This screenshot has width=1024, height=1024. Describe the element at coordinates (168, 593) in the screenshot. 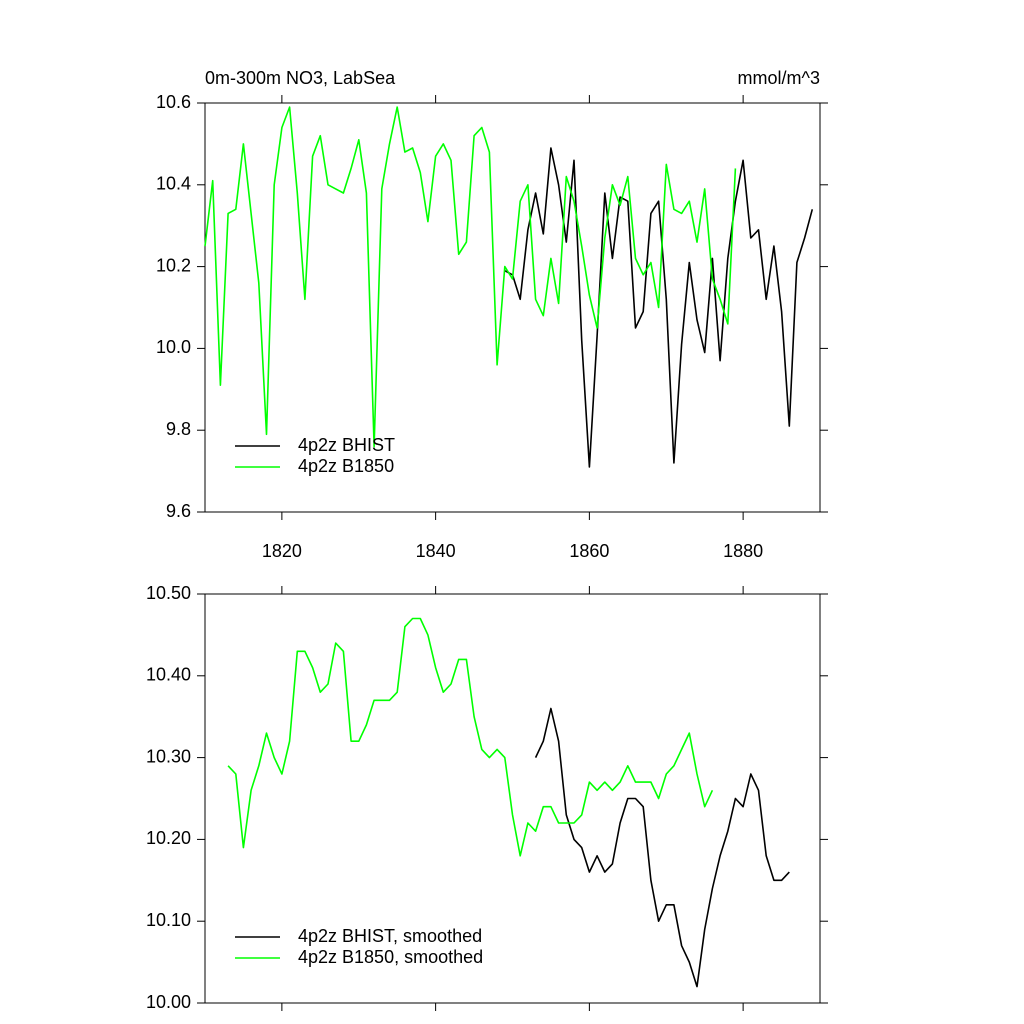

I see `y-tick-label: 10.50` at that location.